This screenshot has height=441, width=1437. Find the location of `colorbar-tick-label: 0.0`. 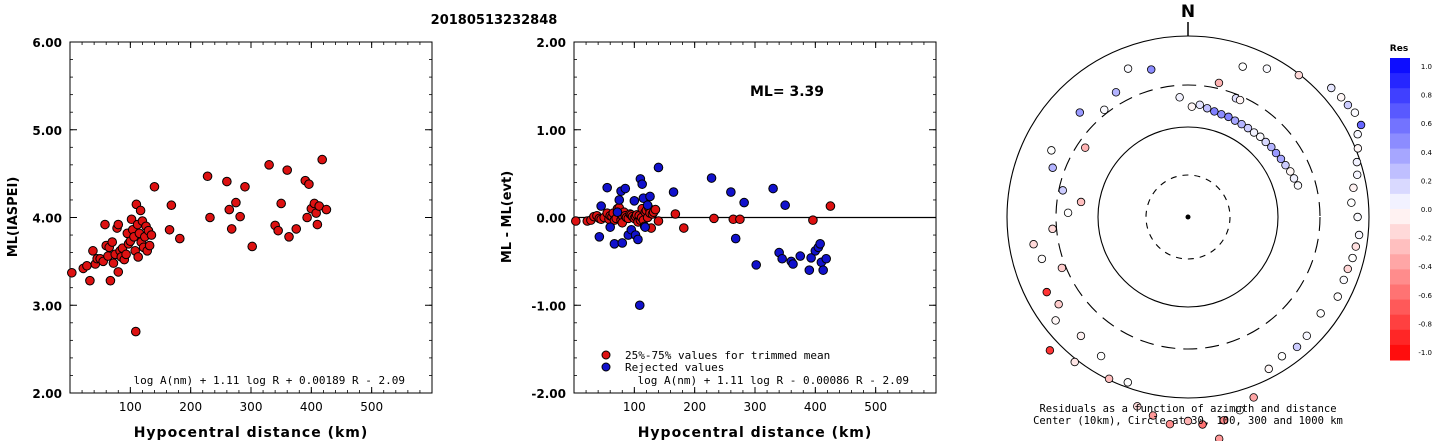

colorbar-tick-label: 0.0 is located at coordinates (1426, 210).